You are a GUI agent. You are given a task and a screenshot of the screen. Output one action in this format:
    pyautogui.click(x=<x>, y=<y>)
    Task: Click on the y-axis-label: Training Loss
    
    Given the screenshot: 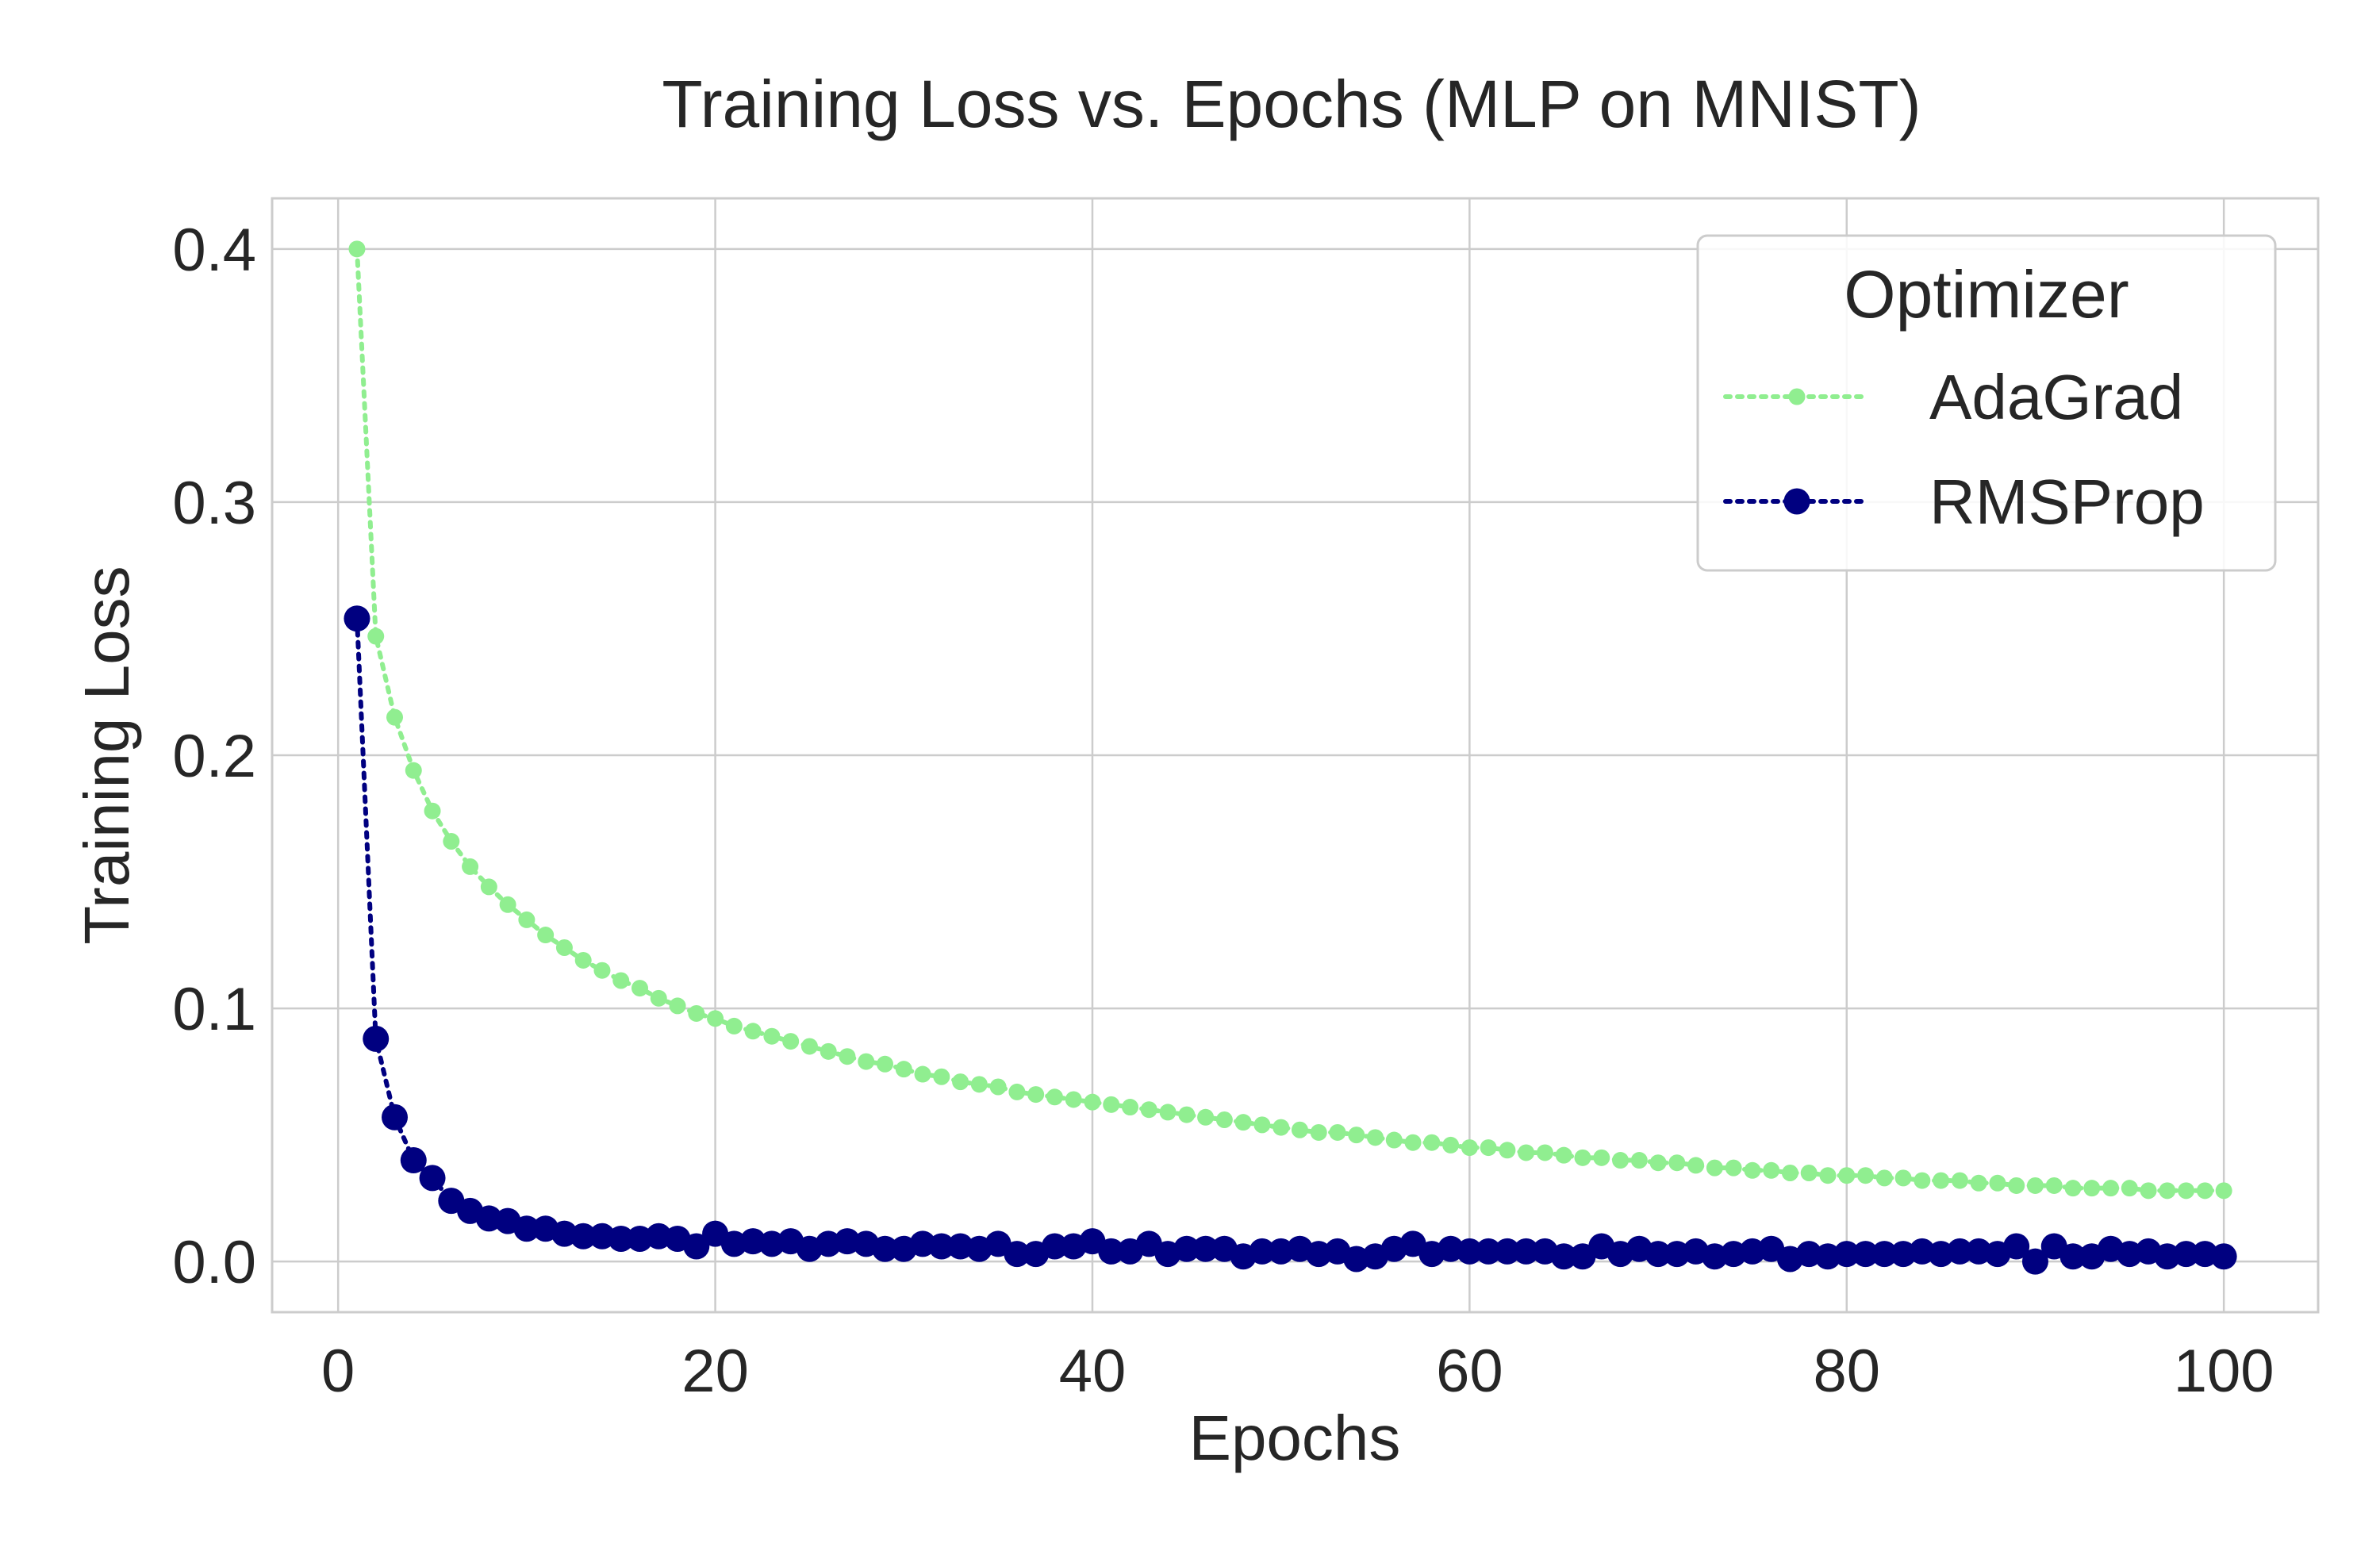 What is the action you would take?
    pyautogui.click(x=107, y=755)
    